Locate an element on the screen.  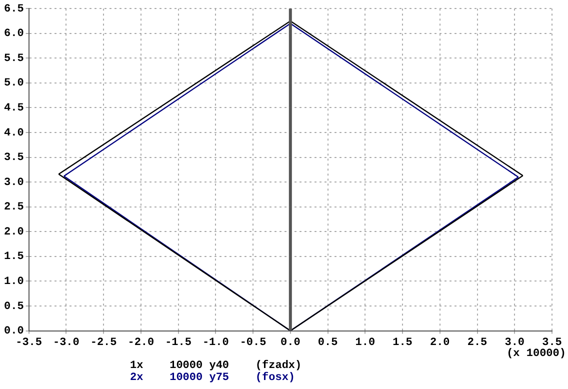
x-tick-label: -2.0 is located at coordinates (141, 343).